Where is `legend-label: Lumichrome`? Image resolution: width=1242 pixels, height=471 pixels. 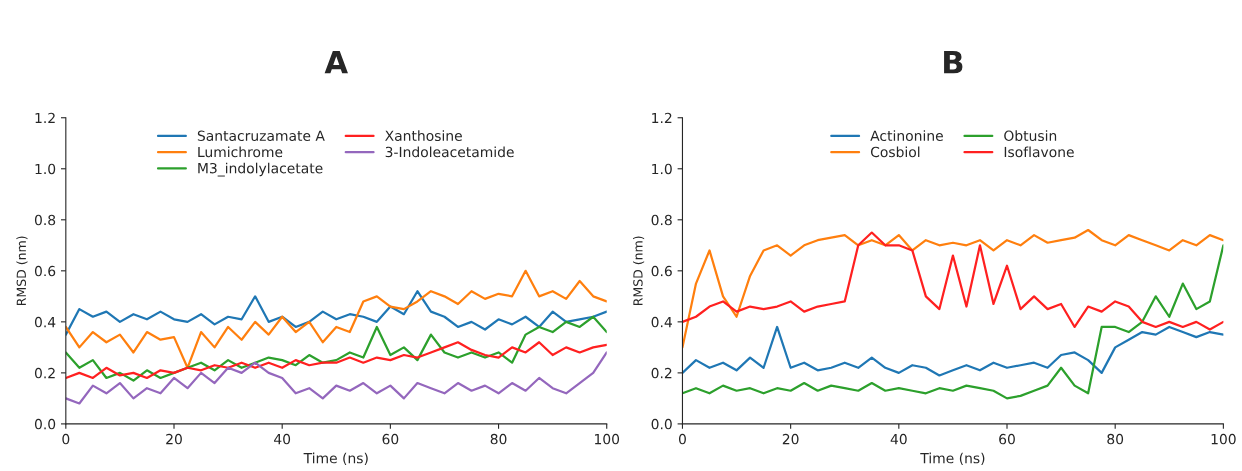
legend-label: Lumichrome is located at coordinates (240, 152).